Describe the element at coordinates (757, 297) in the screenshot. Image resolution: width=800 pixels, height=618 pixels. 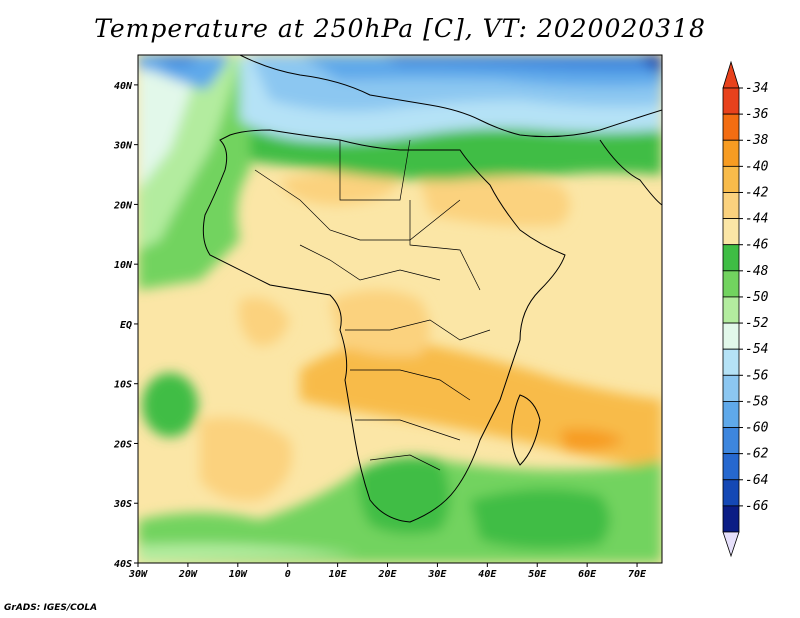
I see `colorbar-label: -50` at that location.